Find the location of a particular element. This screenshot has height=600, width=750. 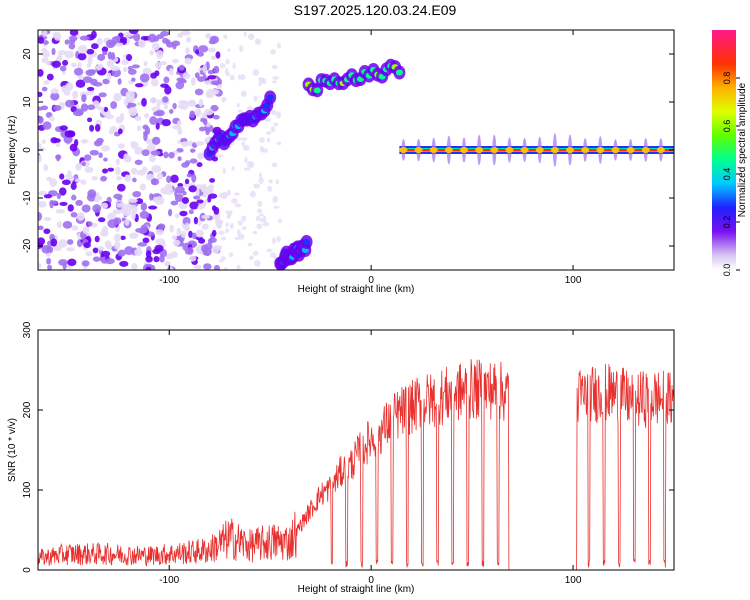

snr-y-tick-label: 300 is located at coordinates (27, 329).